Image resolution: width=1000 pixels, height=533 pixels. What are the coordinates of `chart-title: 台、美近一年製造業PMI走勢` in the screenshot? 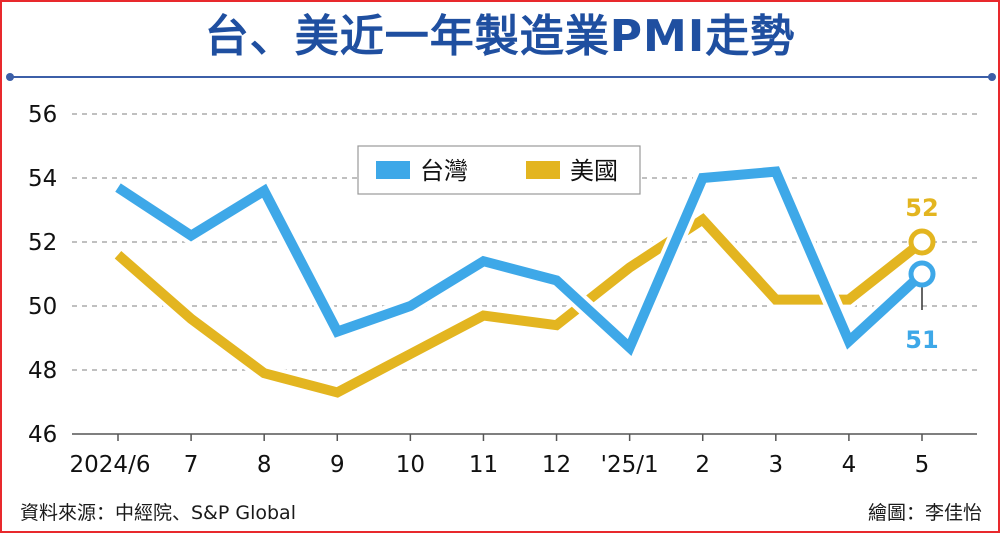 It's located at (500, 36).